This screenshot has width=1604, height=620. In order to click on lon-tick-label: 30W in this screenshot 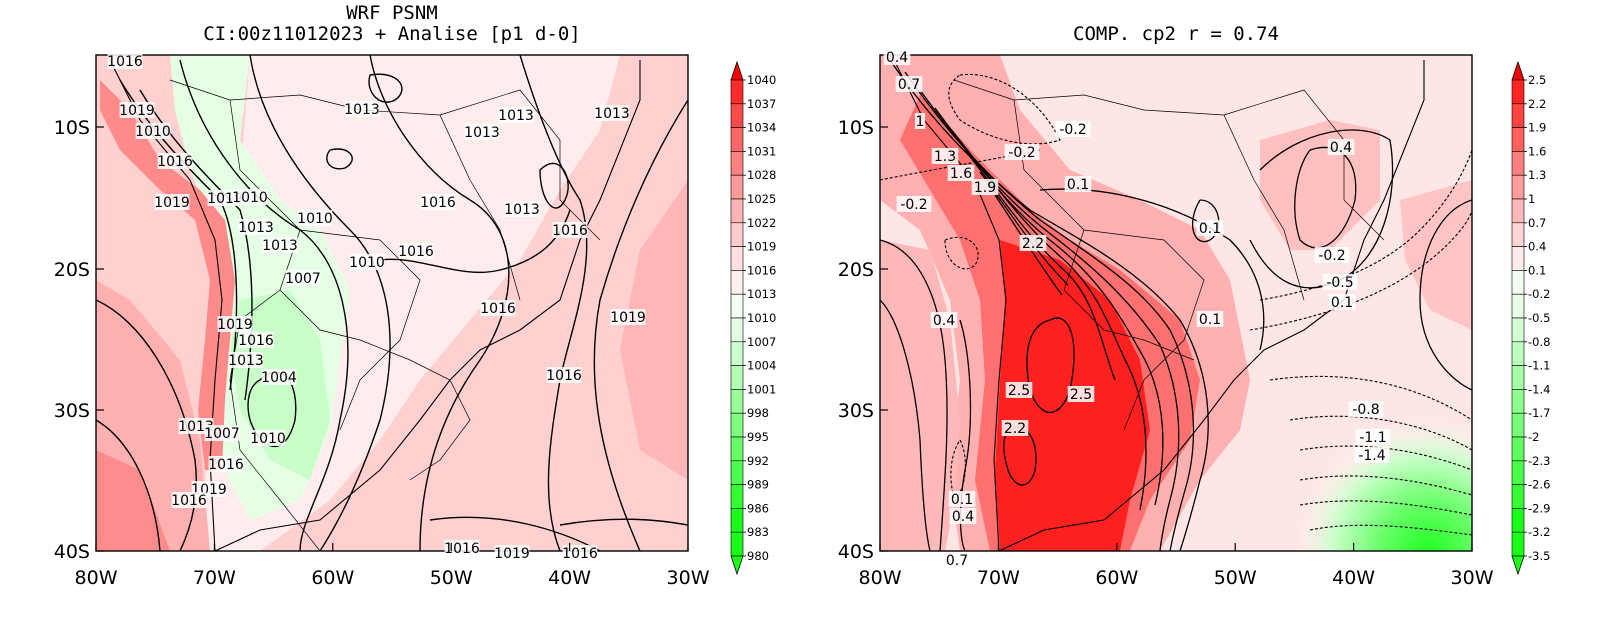, I will do `click(1472, 578)`.